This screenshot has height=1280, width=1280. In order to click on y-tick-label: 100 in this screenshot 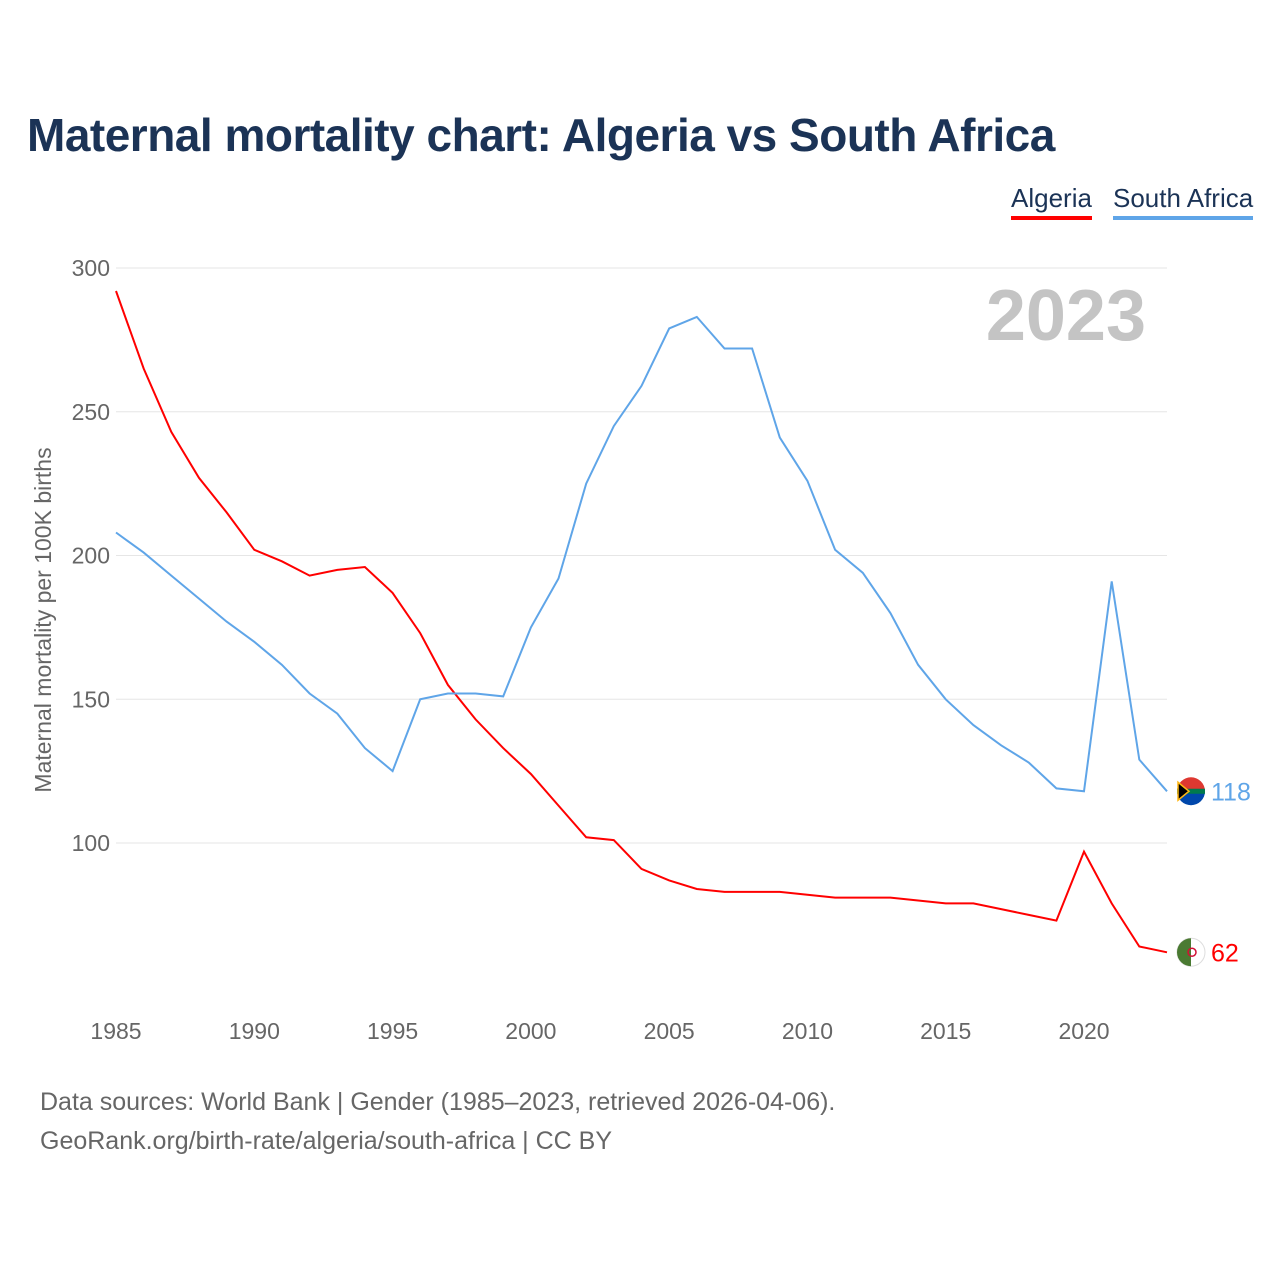, I will do `click(91, 843)`.